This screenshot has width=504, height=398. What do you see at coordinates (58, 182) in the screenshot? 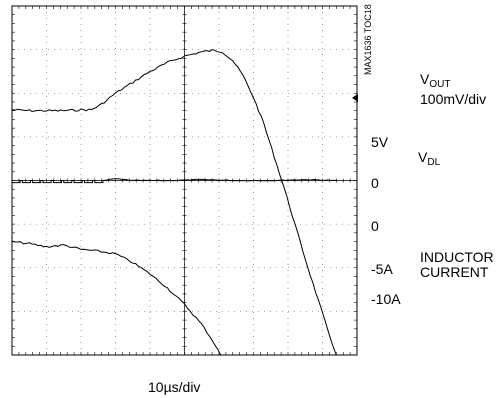
I see `vdl-switching-trace` at bounding box center [58, 182].